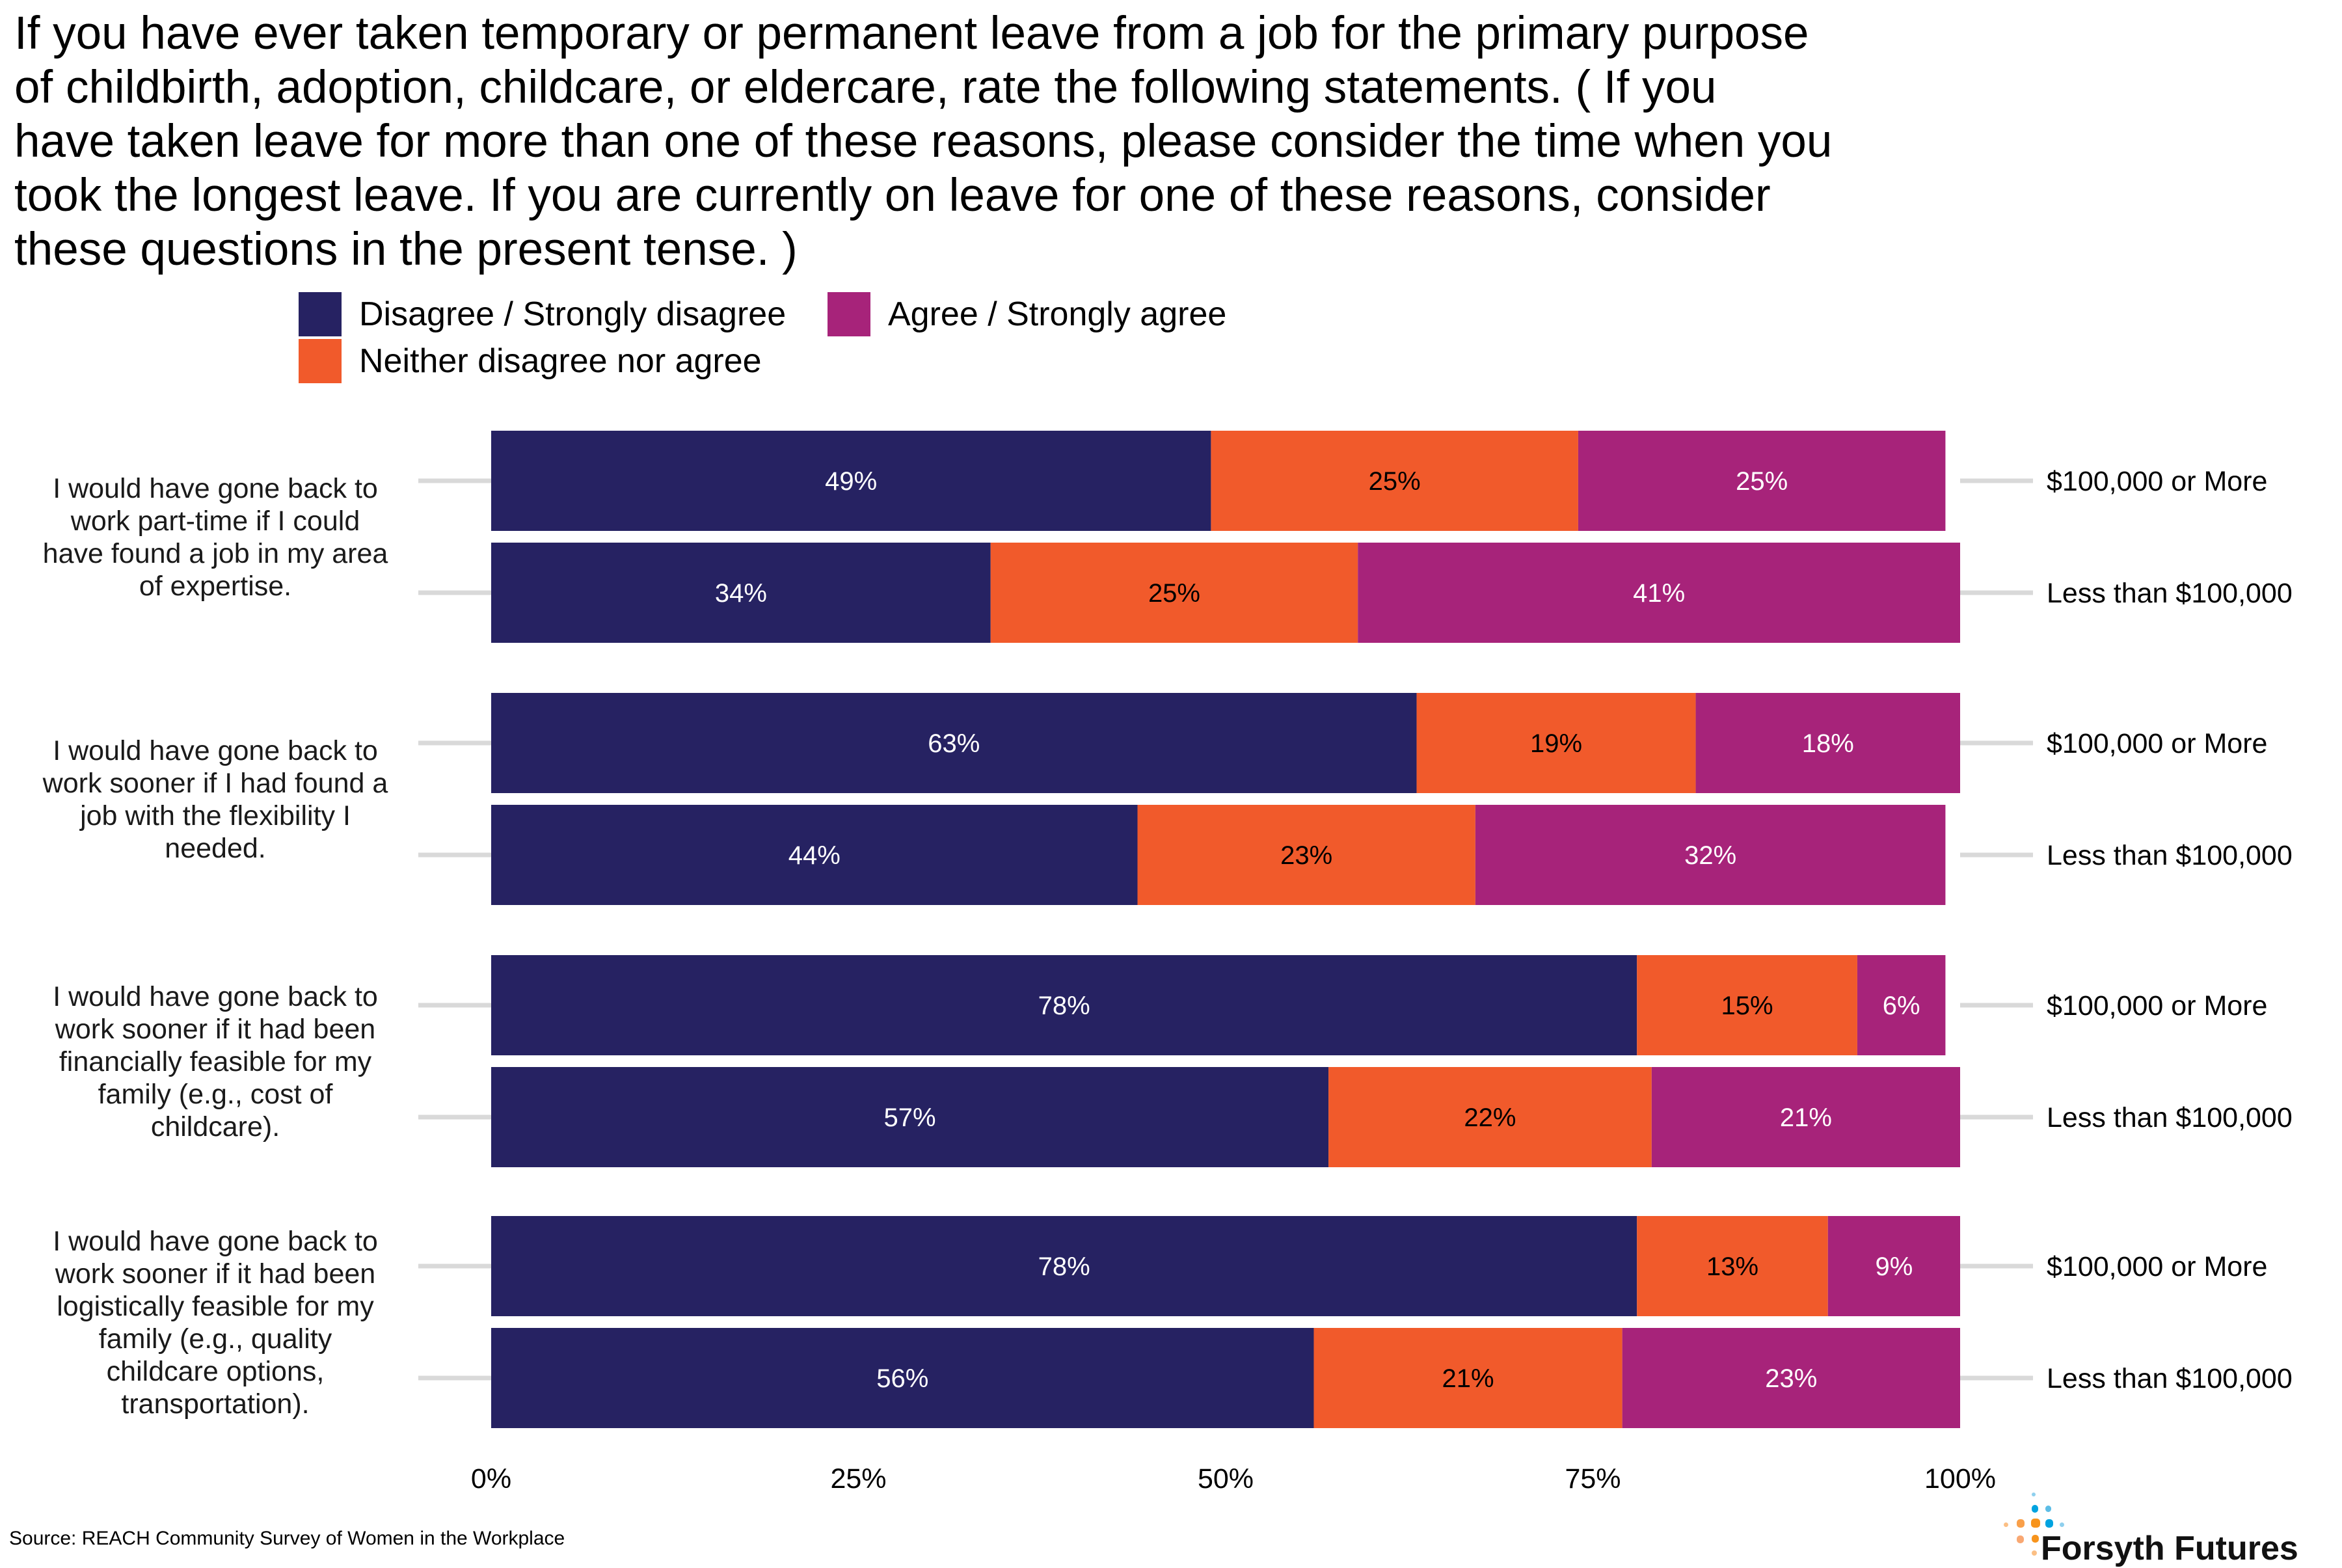 The image size is (2342, 1568). I want to click on statement-label-line: family (e.g., cost of, so click(216, 1094).